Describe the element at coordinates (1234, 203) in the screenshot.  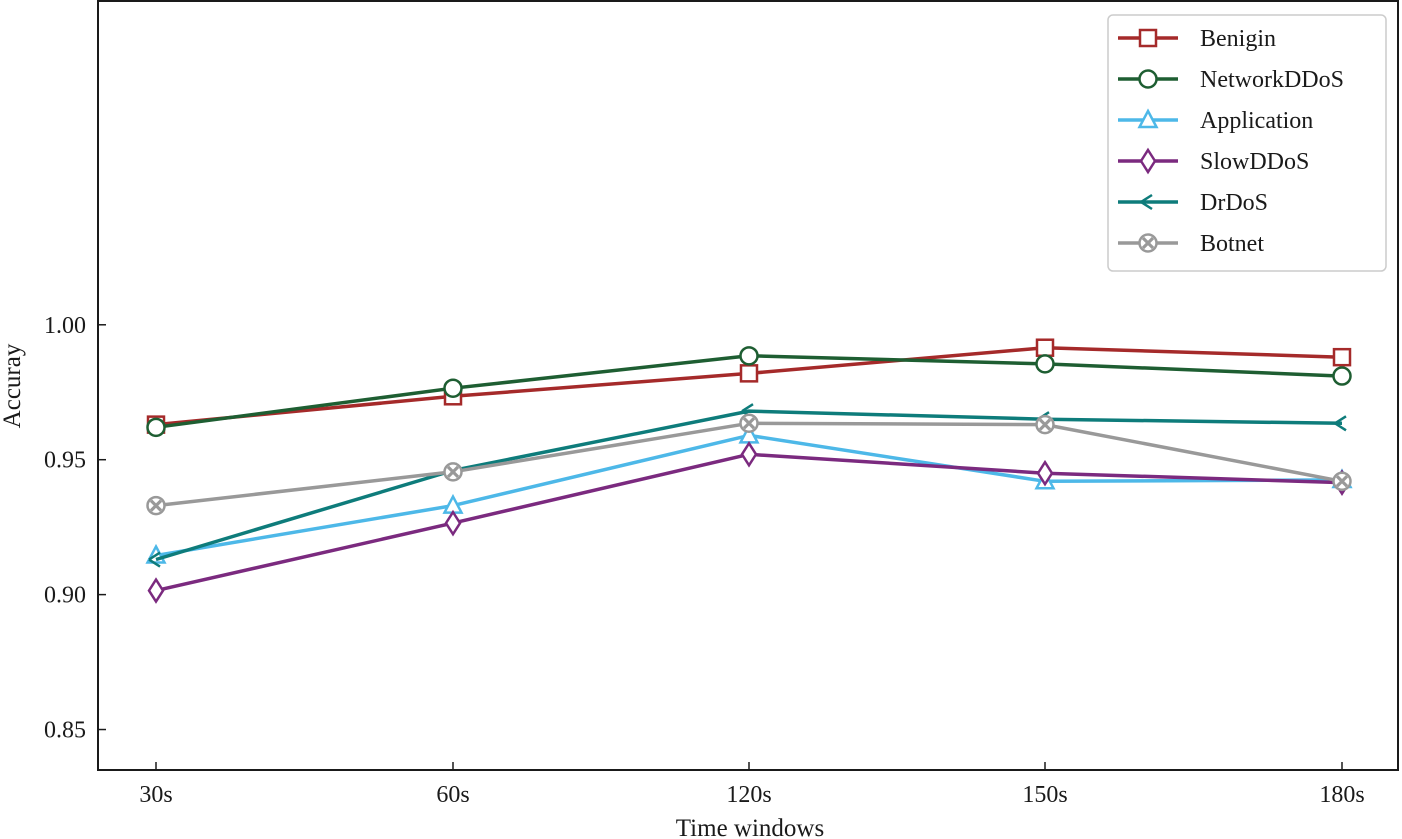
I see `legend-label: DrDoS` at that location.